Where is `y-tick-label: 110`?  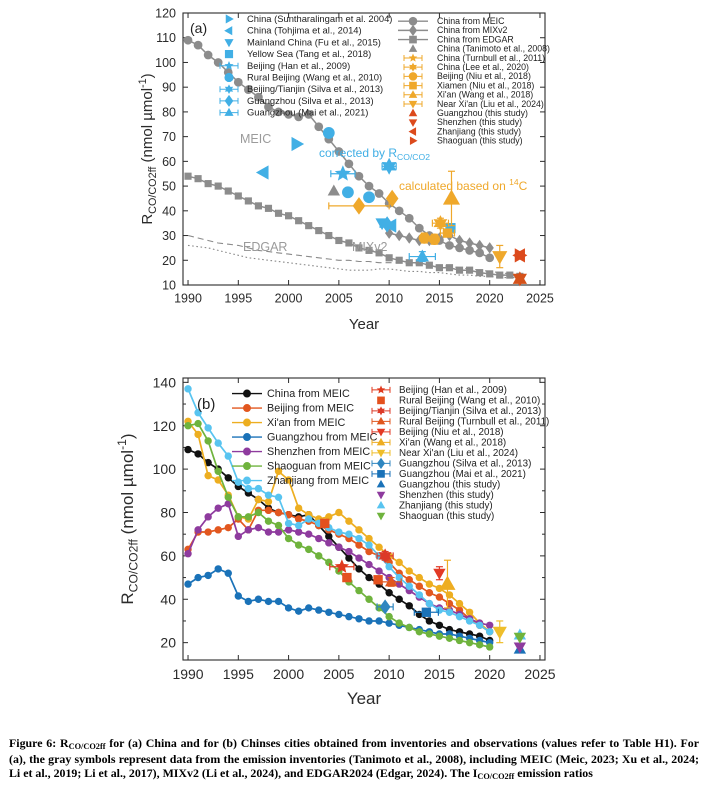 y-tick-label: 110 is located at coordinates (166, 38).